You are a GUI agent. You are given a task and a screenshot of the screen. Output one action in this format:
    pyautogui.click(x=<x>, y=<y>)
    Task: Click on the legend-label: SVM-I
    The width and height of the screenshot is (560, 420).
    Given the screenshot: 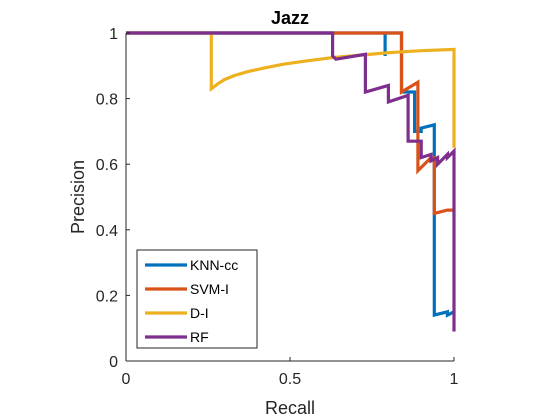 What is the action you would take?
    pyautogui.click(x=209, y=289)
    